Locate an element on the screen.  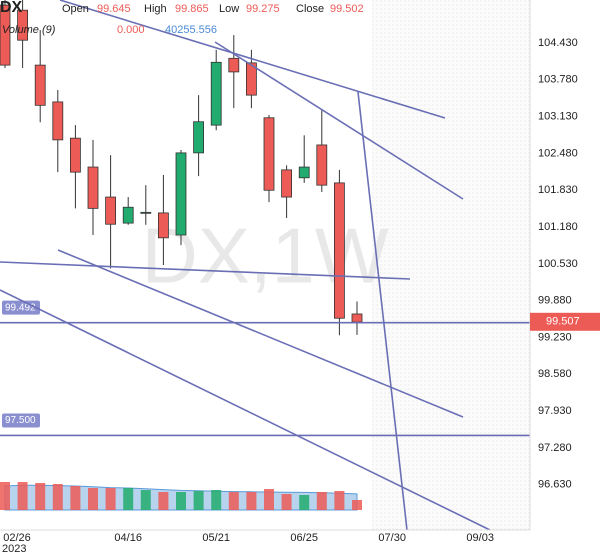
value: 99.502 is located at coordinates (347, 9).